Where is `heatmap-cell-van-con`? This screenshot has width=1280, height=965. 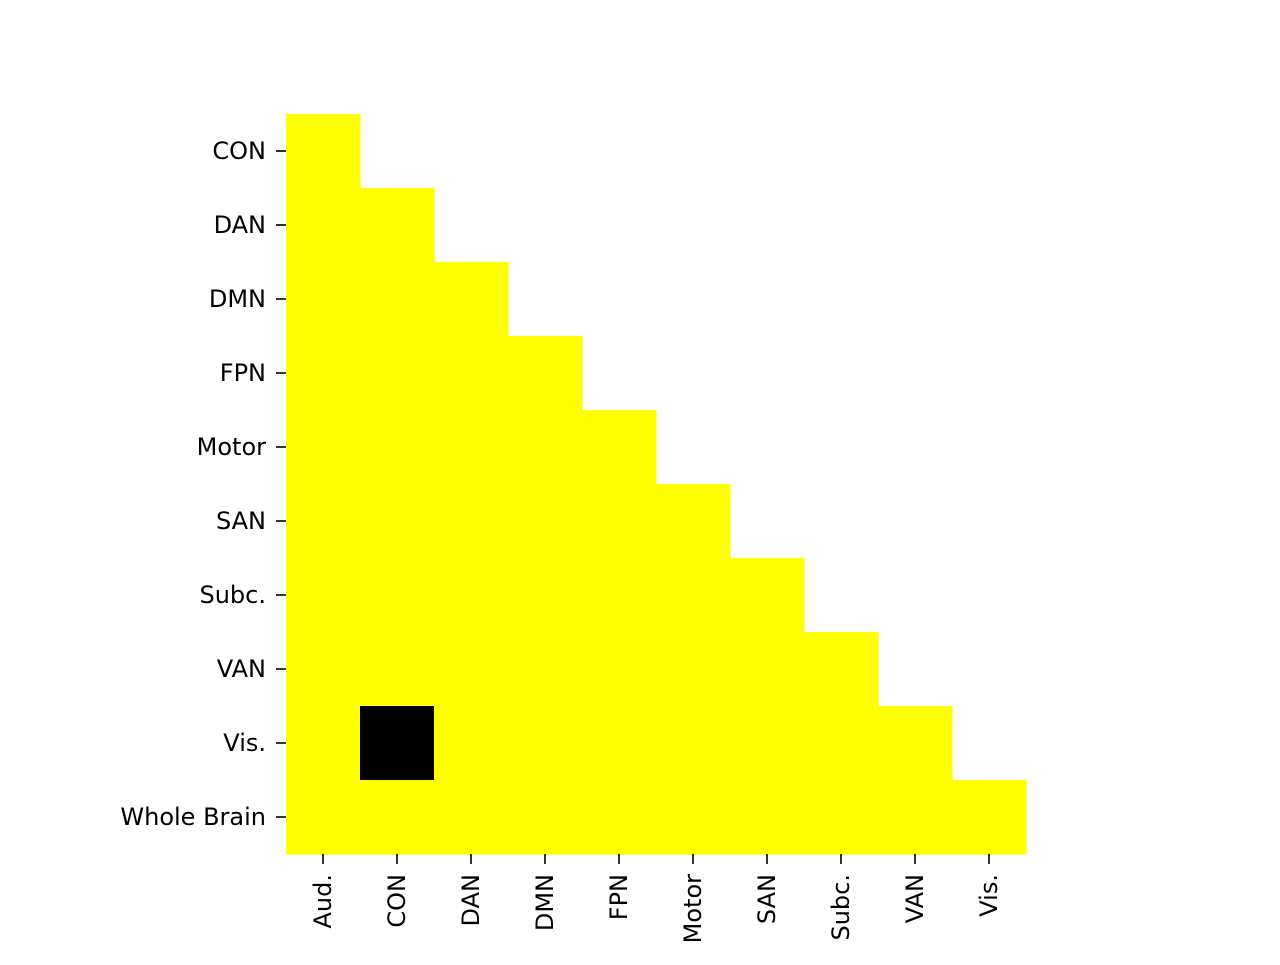 heatmap-cell-van-con is located at coordinates (397, 669).